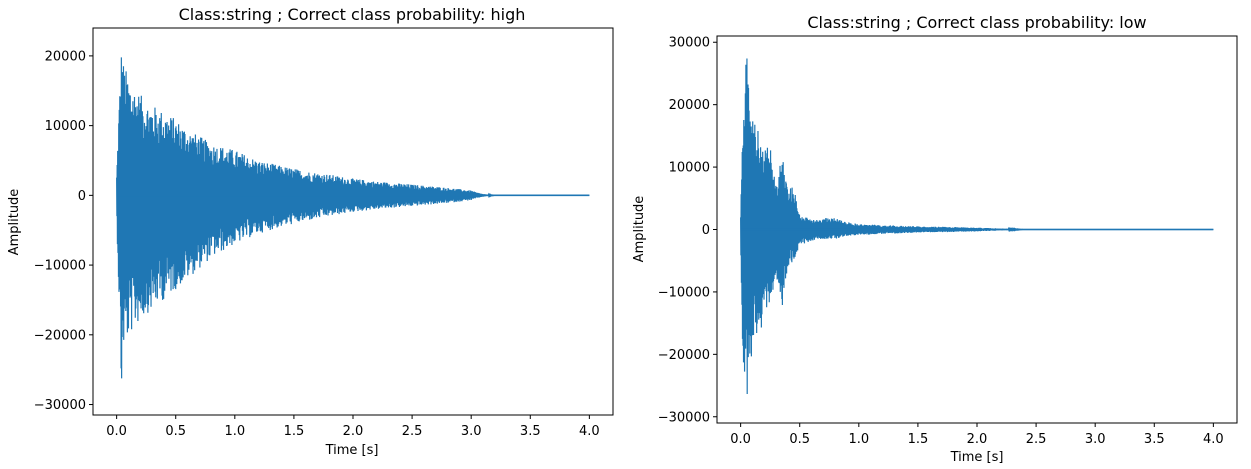 The width and height of the screenshot is (1251, 469). I want to click on right-x-ticks: 0.0 0.5 1.0 1.5 2.0 2.5 3.0 3.5 4.0, so click(977, 435).